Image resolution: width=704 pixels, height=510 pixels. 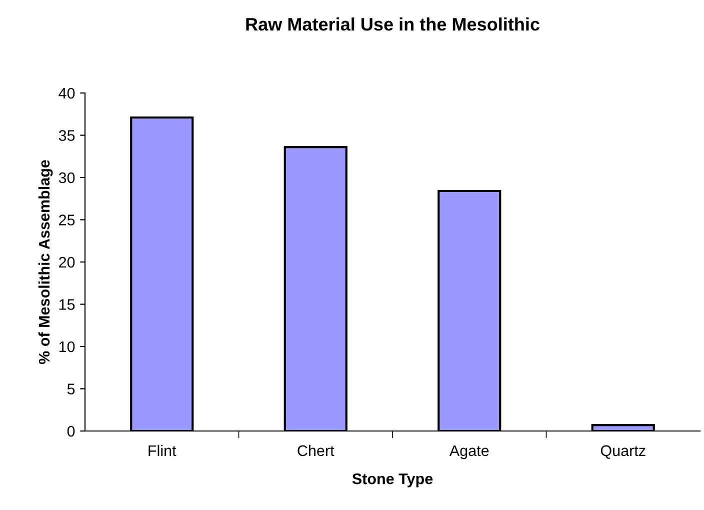 What do you see at coordinates (316, 450) in the screenshot?
I see `x-tick-label: Chert` at bounding box center [316, 450].